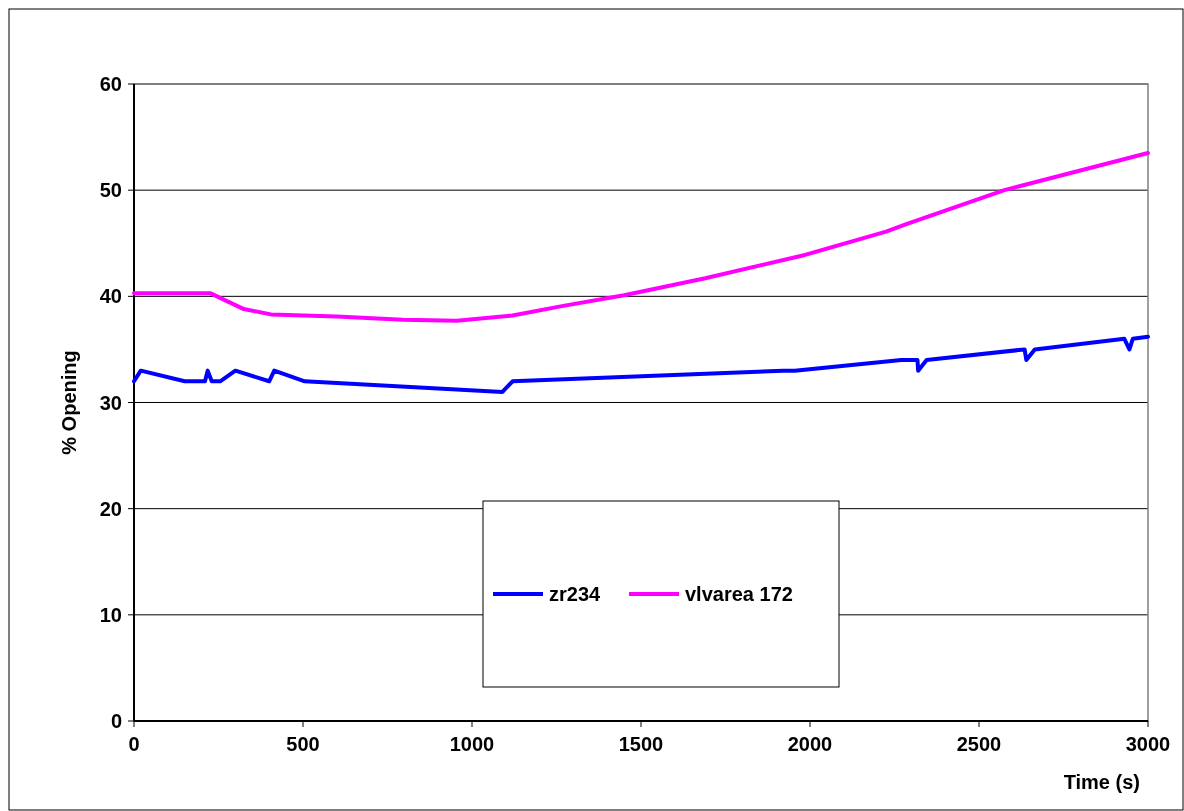 Image resolution: width=1184 pixels, height=811 pixels. What do you see at coordinates (110, 296) in the screenshot?
I see `y-tick-label: 40` at bounding box center [110, 296].